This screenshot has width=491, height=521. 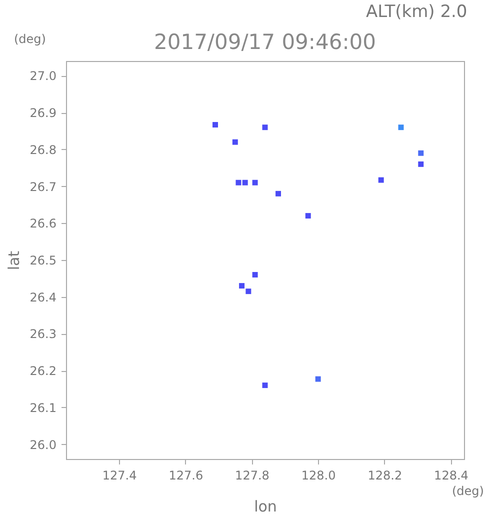 I want to click on x-tick-label: 128.4, so click(x=451, y=475).